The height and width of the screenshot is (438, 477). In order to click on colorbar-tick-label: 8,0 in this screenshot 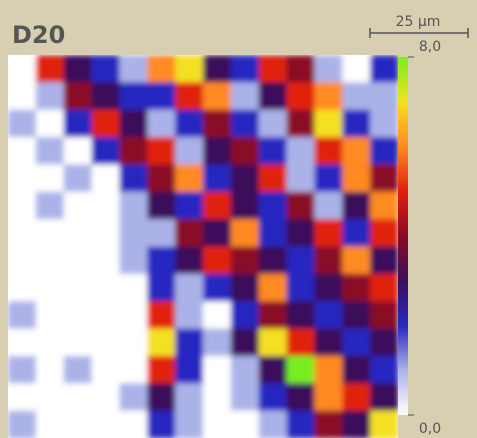, I will do `click(430, 47)`.